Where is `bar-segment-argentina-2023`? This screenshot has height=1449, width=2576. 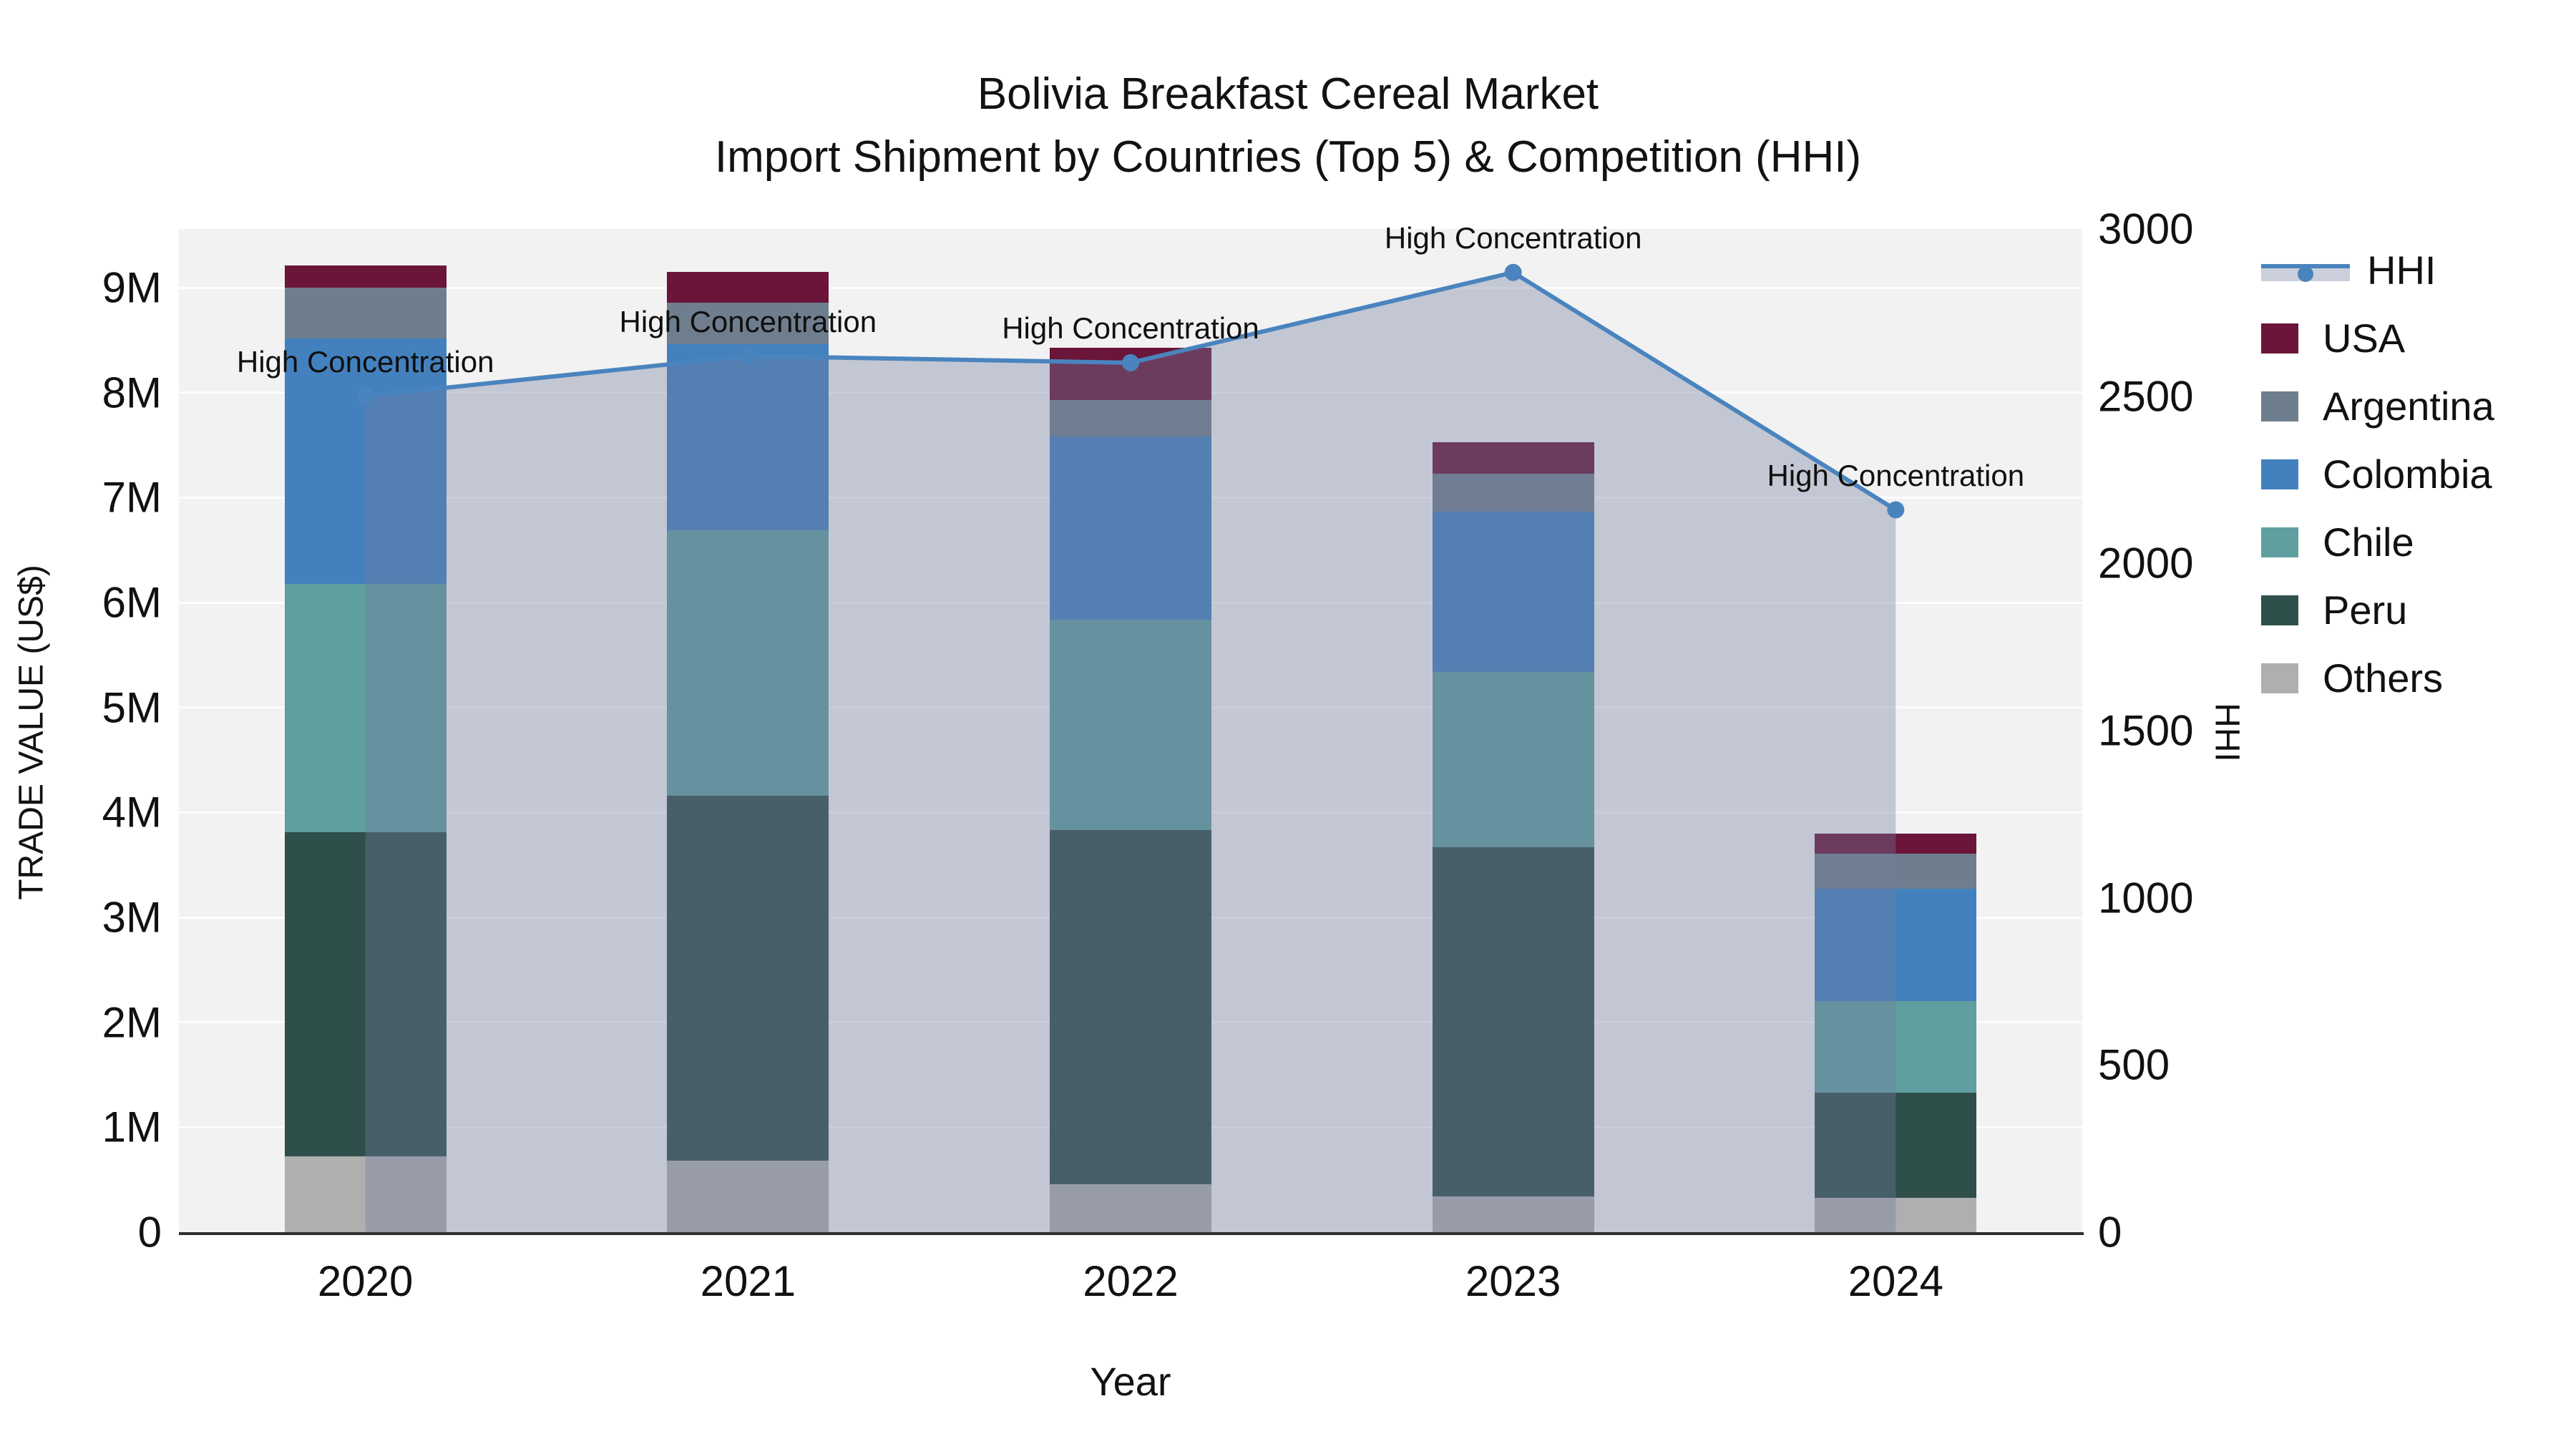
bar-segment-argentina-2023 is located at coordinates (1513, 492).